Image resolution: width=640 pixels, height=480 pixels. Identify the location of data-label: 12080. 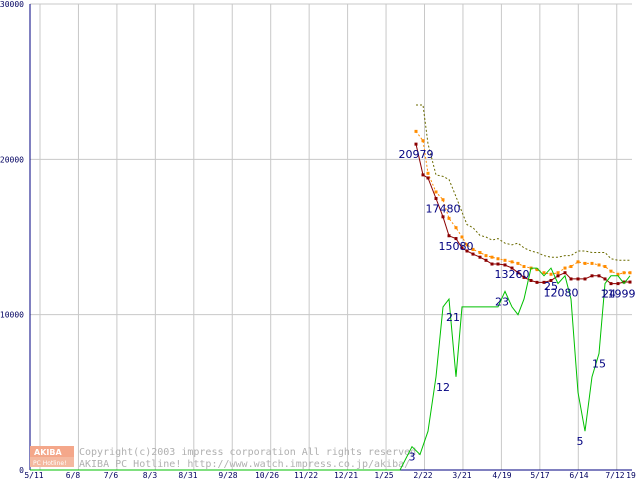
(561, 292).